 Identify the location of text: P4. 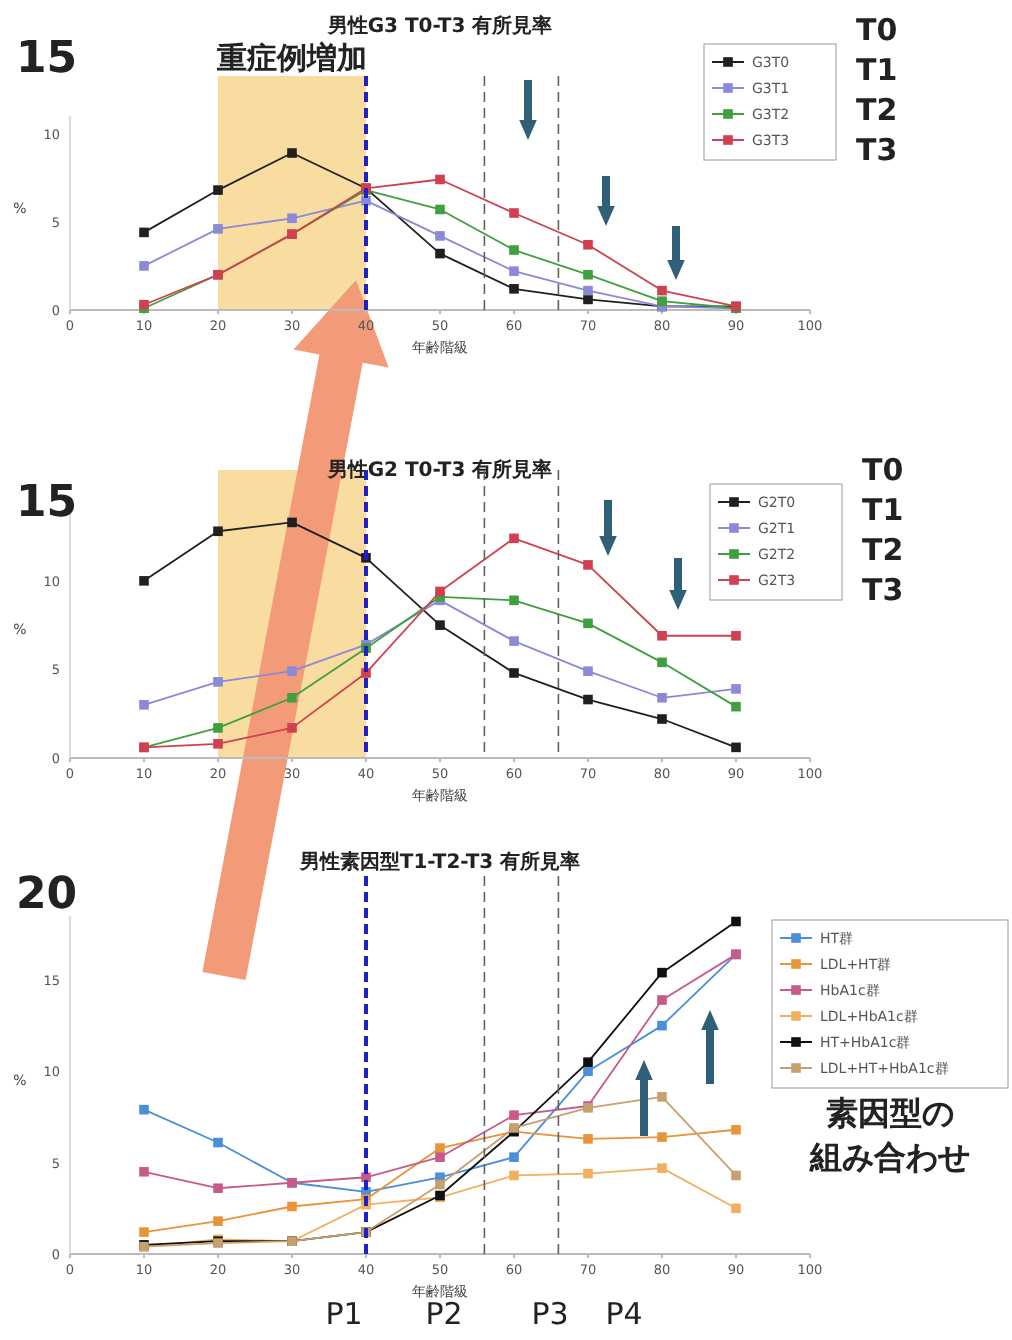
(624, 1314).